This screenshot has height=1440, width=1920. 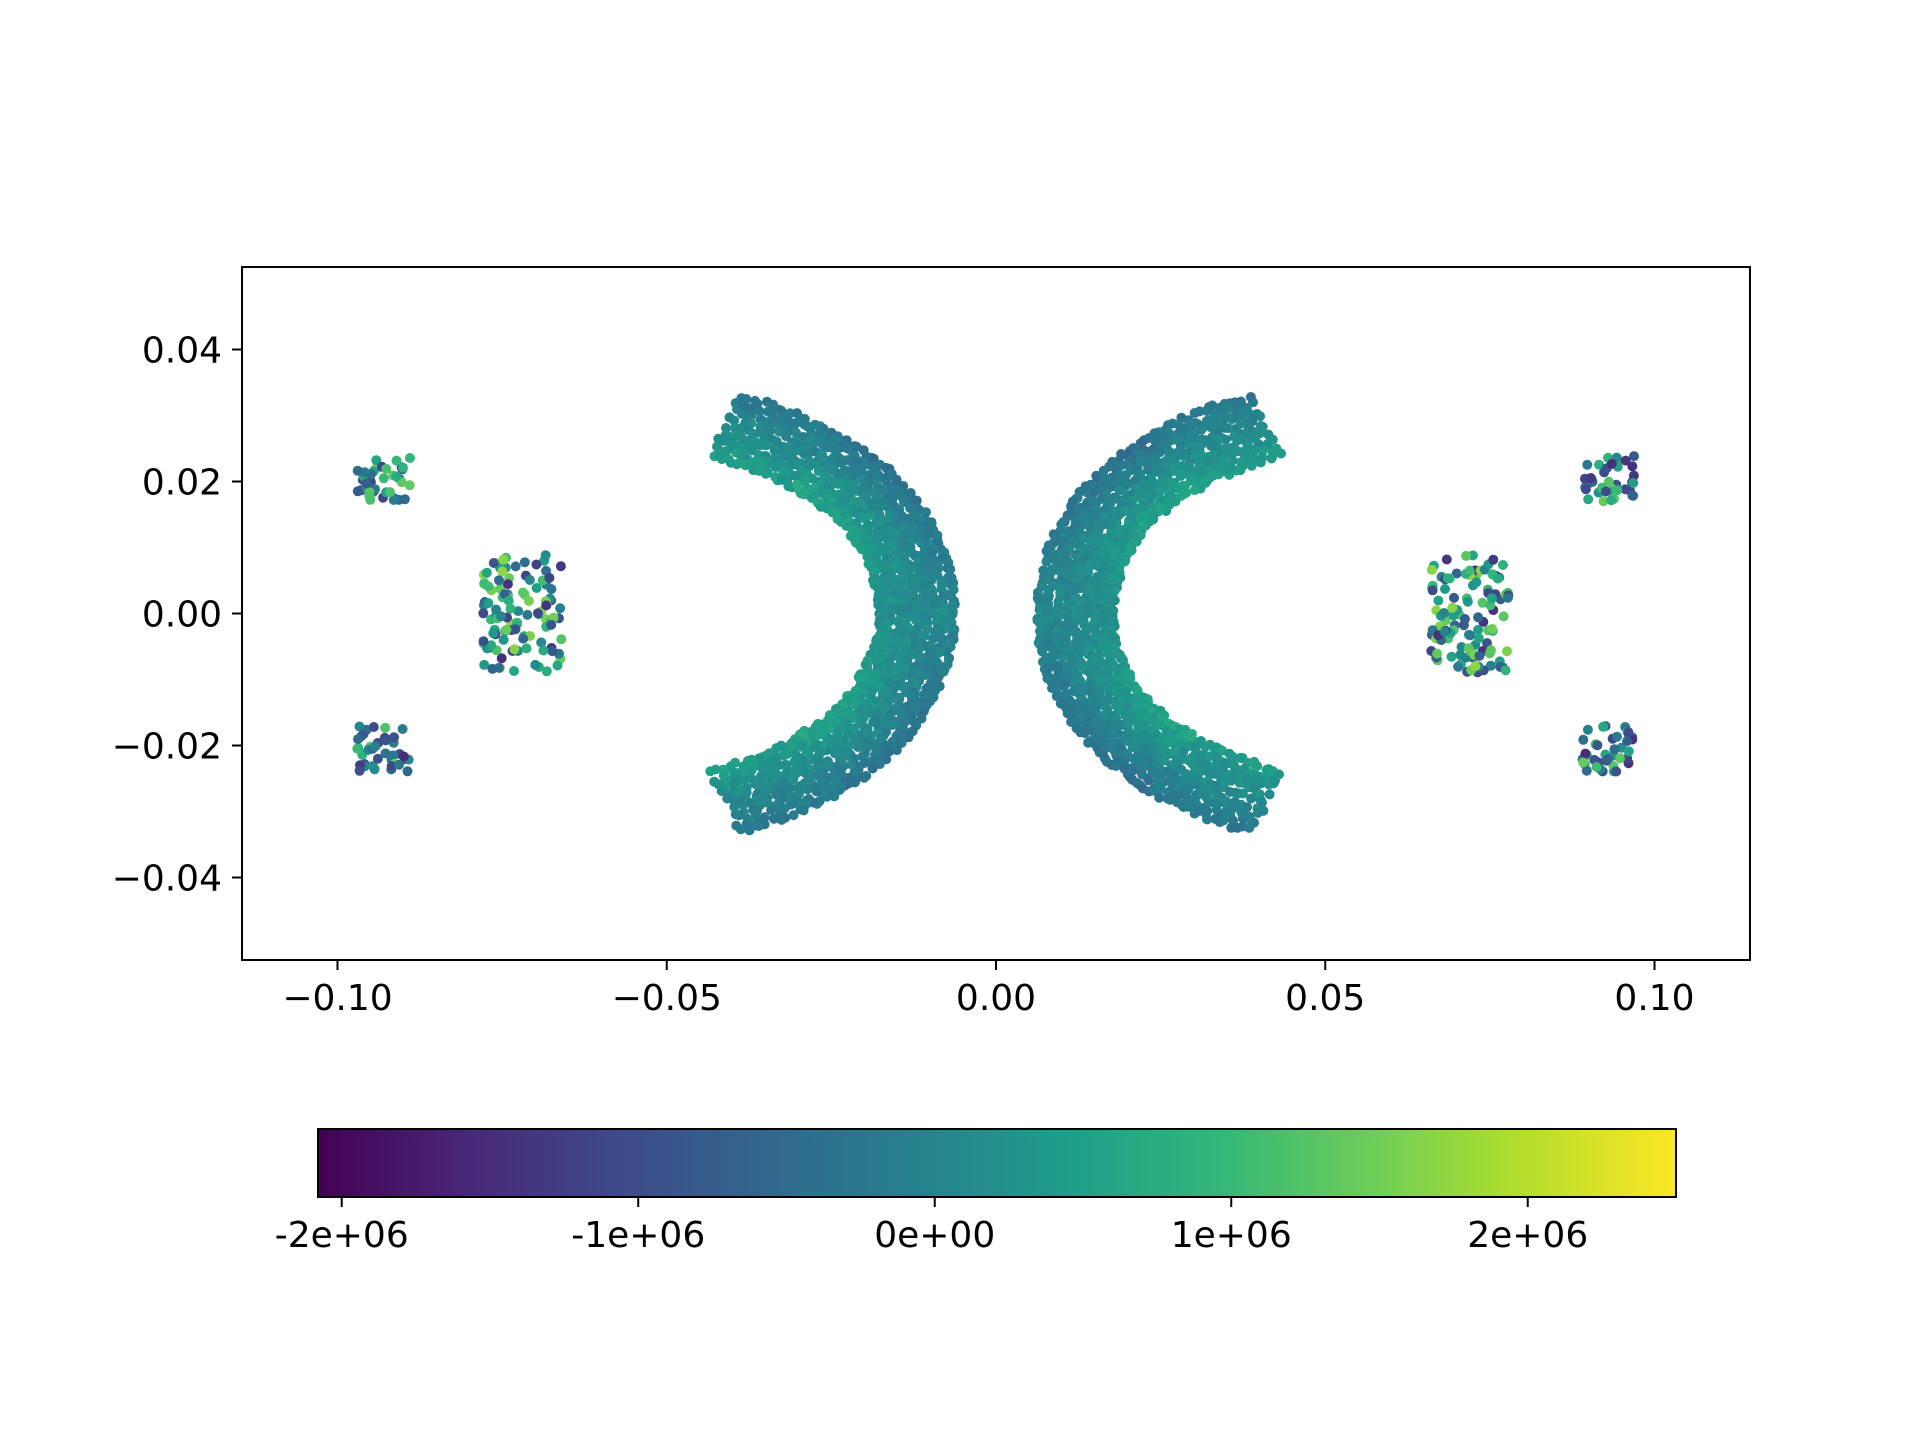 What do you see at coordinates (934, 1235) in the screenshot?
I see `colorbar-tick-label: 0e+00` at bounding box center [934, 1235].